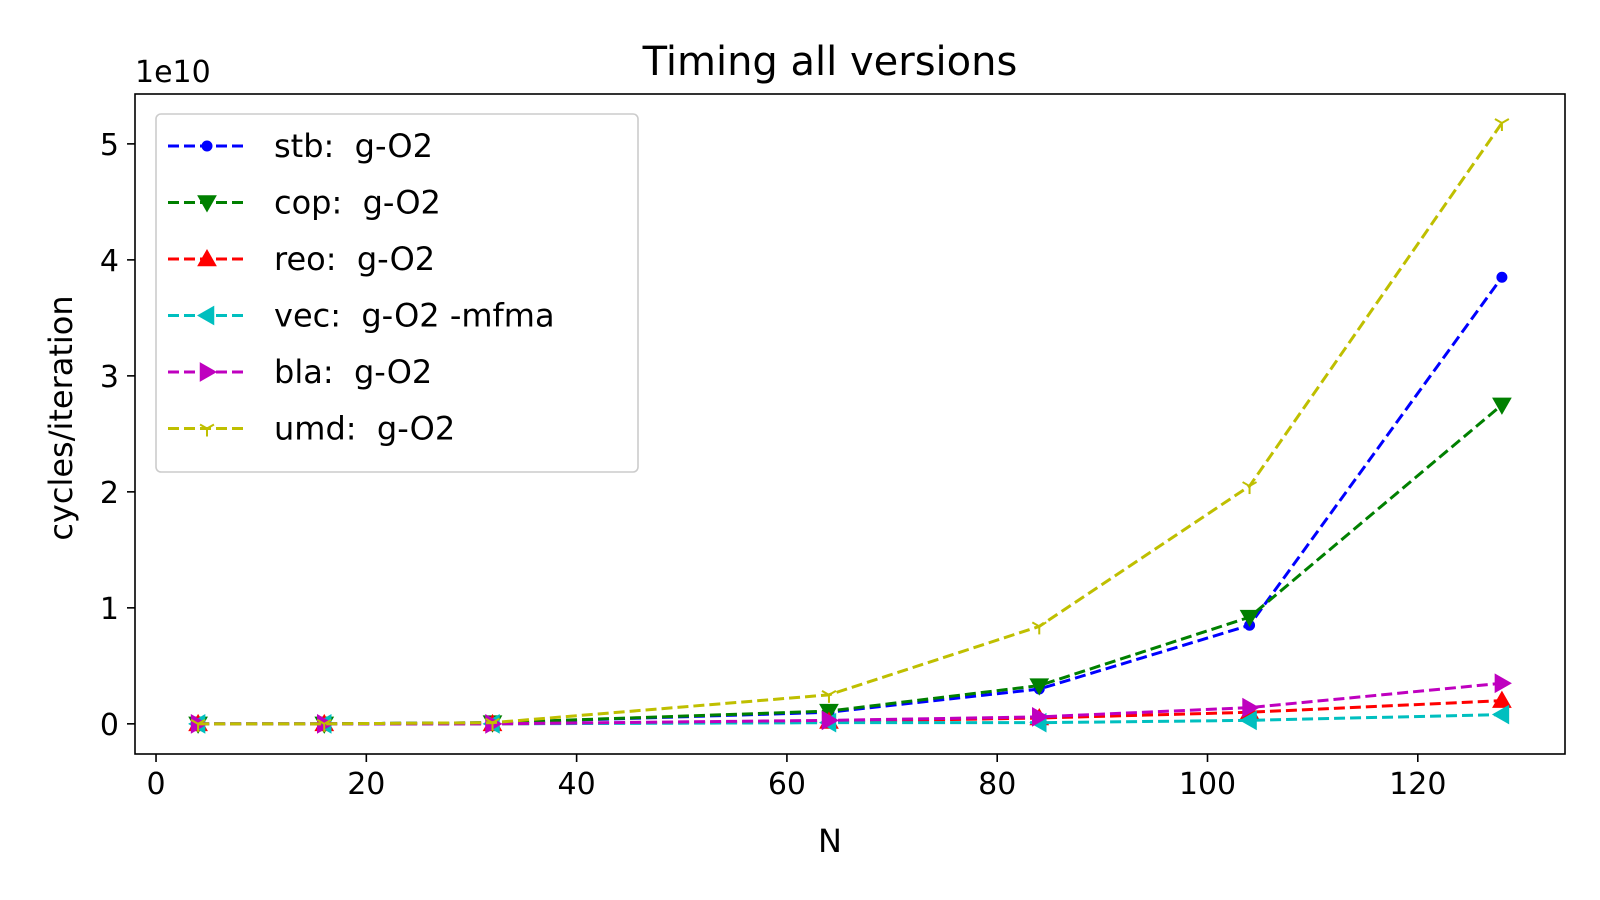 This screenshot has width=1600, height=900. What do you see at coordinates (997, 784) in the screenshot?
I see `x-tick-label: 80` at bounding box center [997, 784].